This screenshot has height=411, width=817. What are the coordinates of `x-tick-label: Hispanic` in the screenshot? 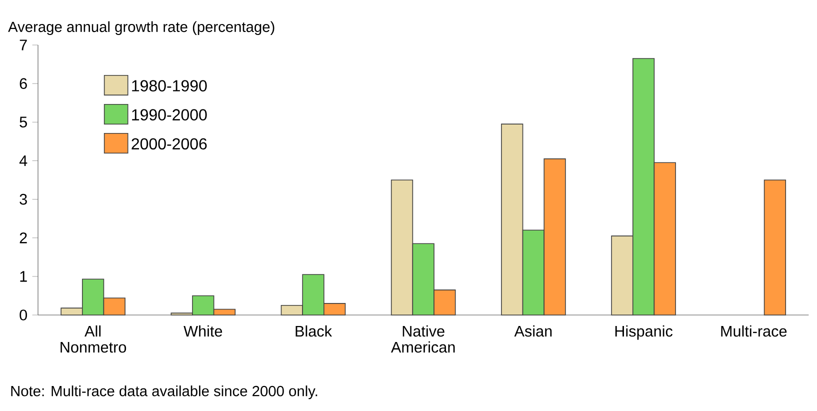 It's located at (644, 332).